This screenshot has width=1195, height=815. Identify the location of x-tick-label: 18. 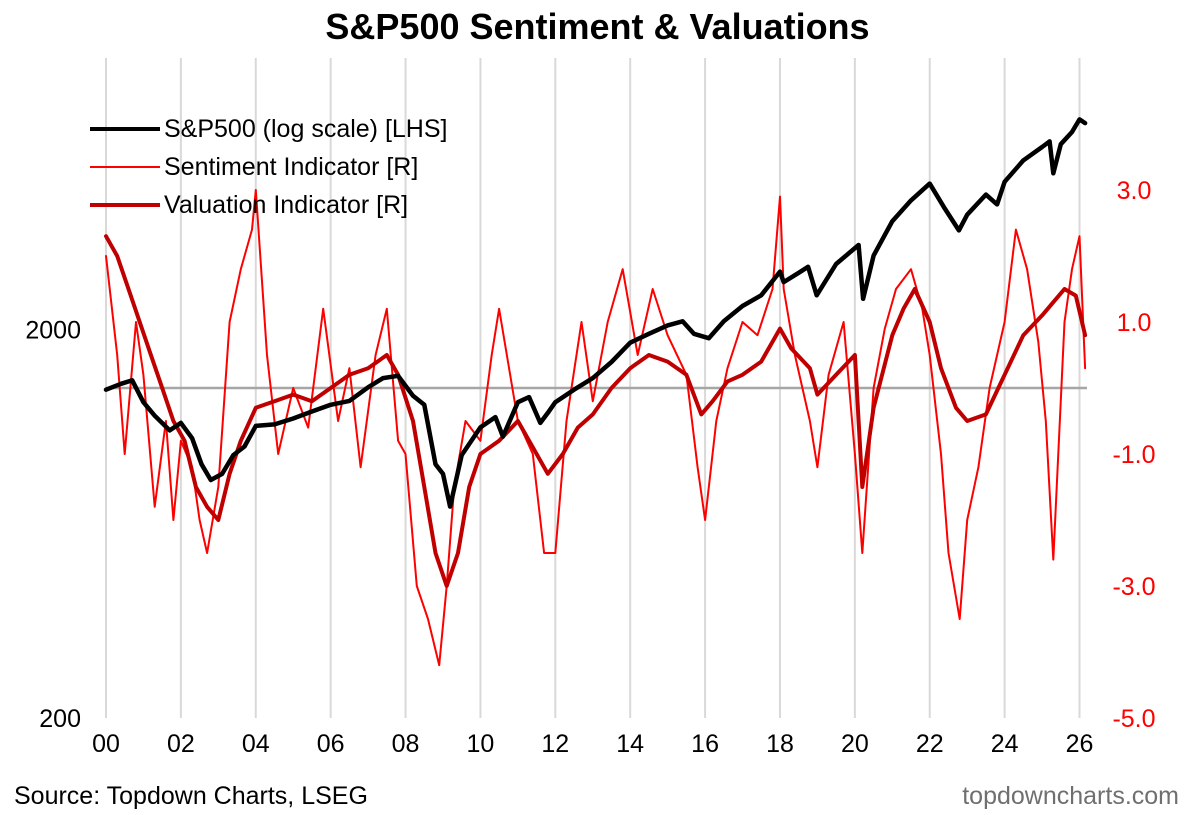
(780, 744).